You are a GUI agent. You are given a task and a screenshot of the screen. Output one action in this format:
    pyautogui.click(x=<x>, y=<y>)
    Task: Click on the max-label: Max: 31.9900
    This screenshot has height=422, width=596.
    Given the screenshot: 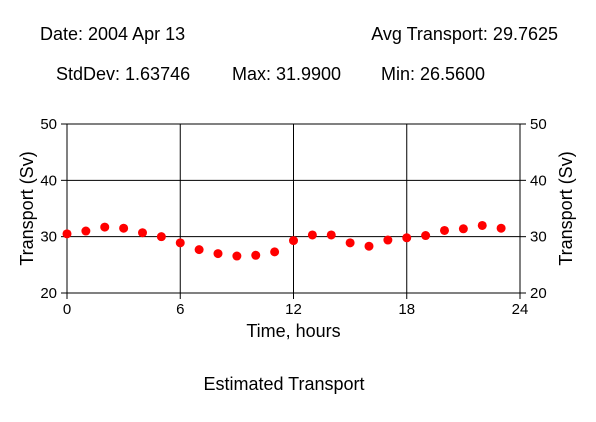 What is the action you would take?
    pyautogui.click(x=287, y=74)
    